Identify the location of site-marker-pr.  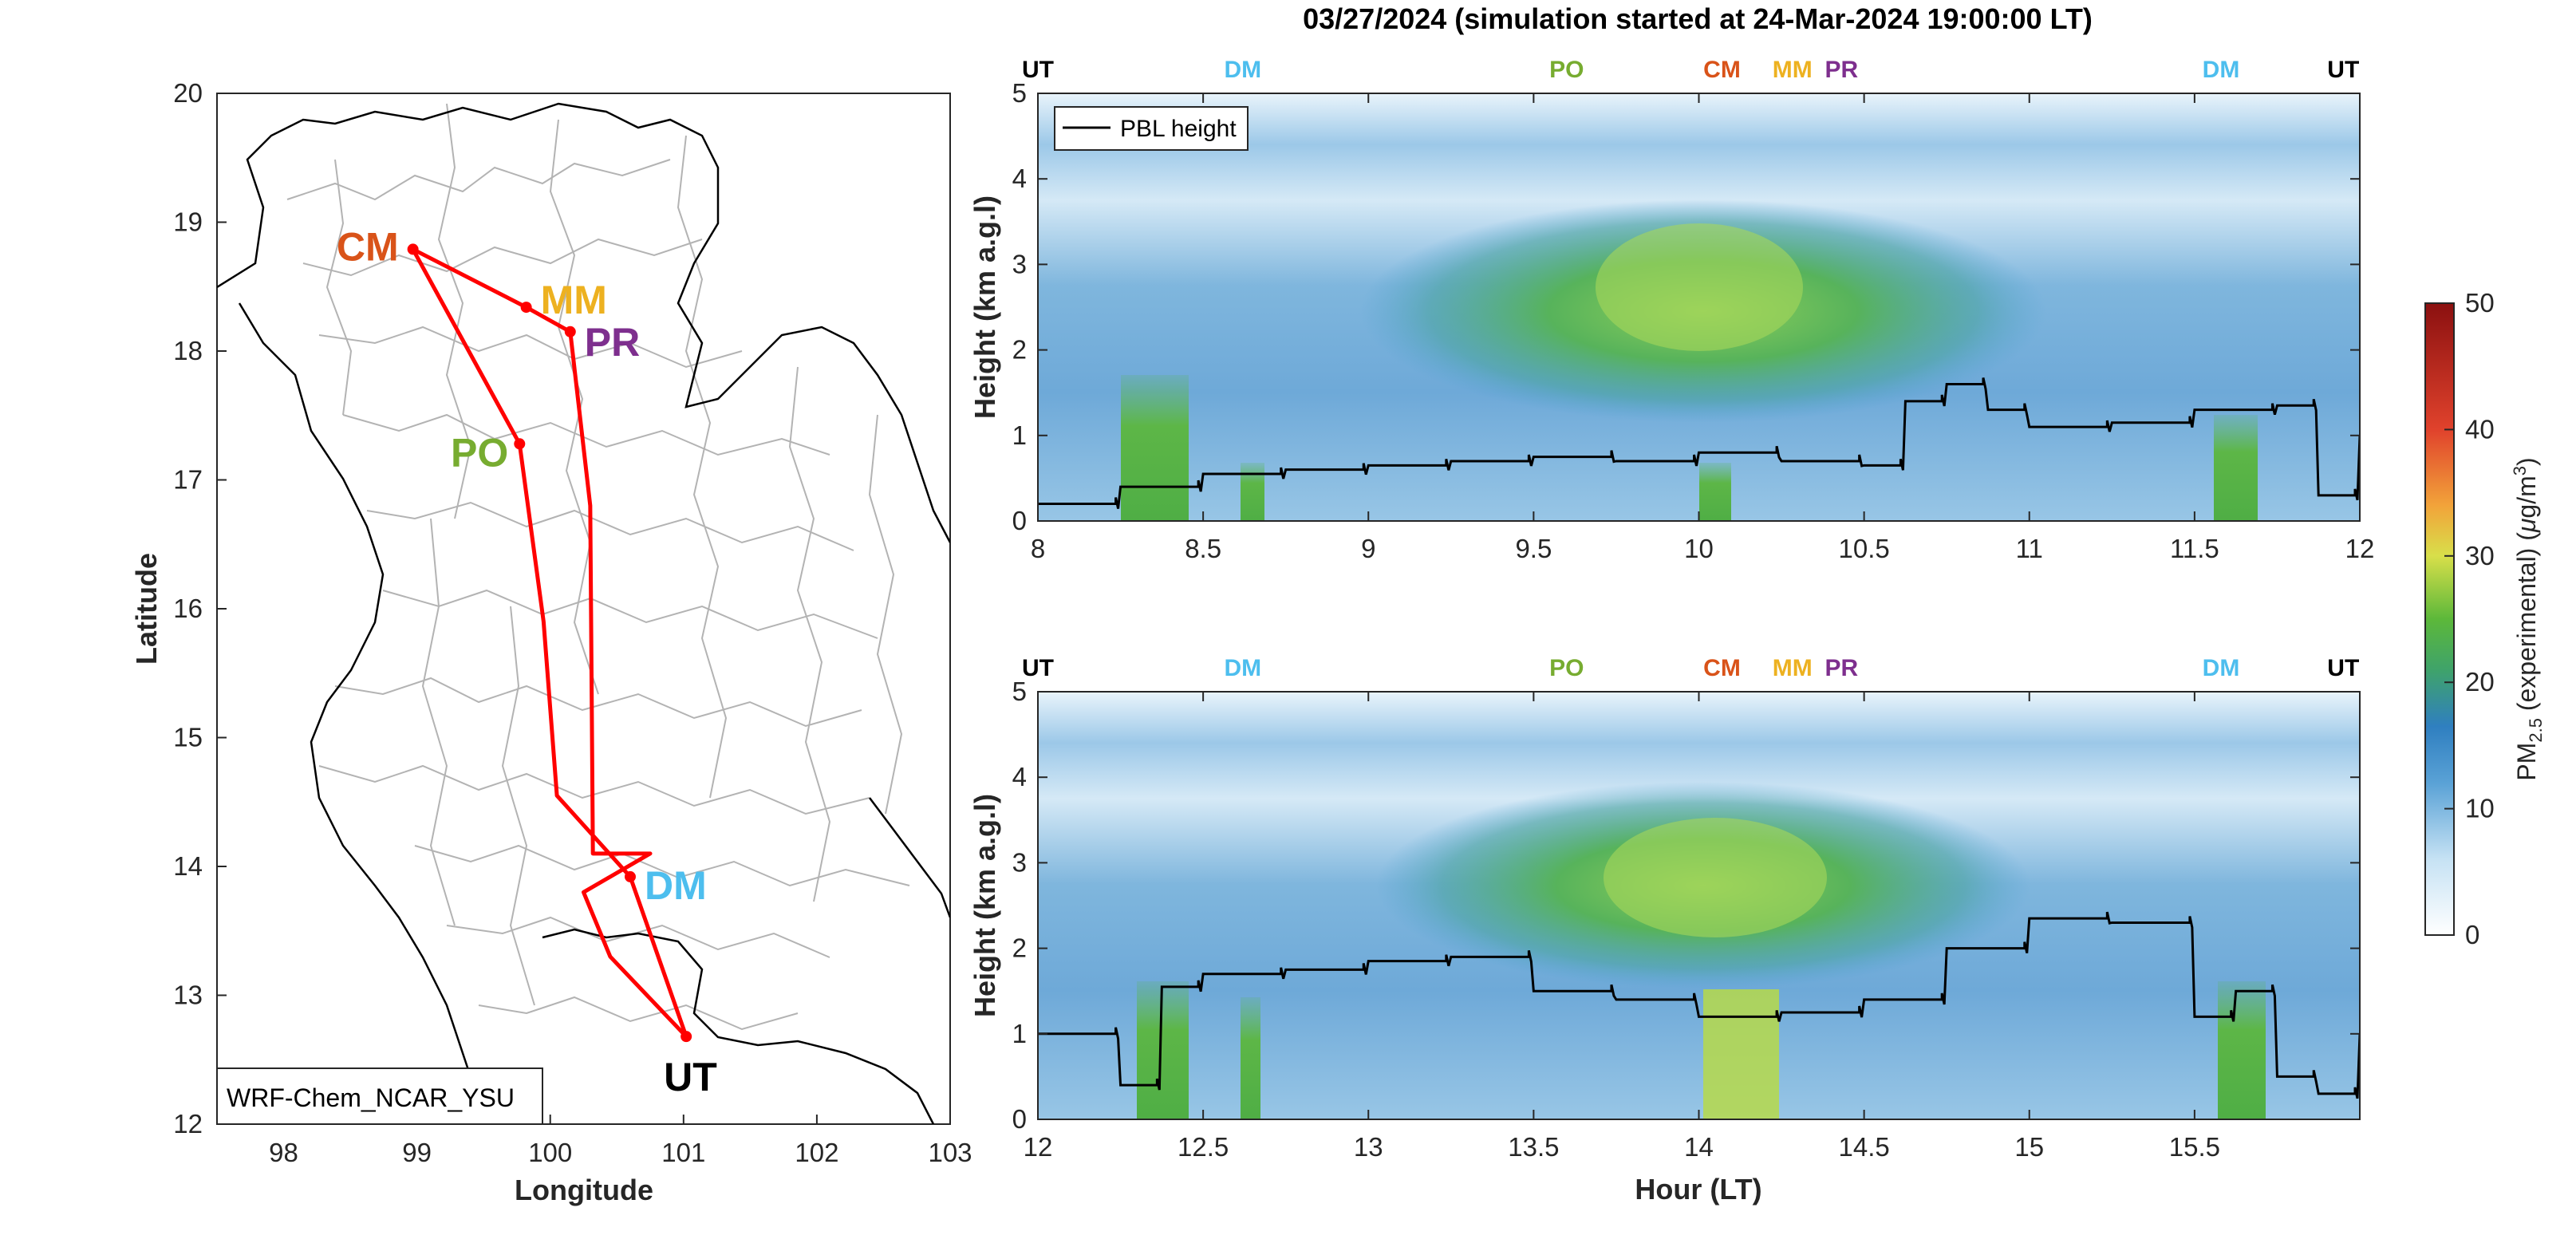
(570, 332).